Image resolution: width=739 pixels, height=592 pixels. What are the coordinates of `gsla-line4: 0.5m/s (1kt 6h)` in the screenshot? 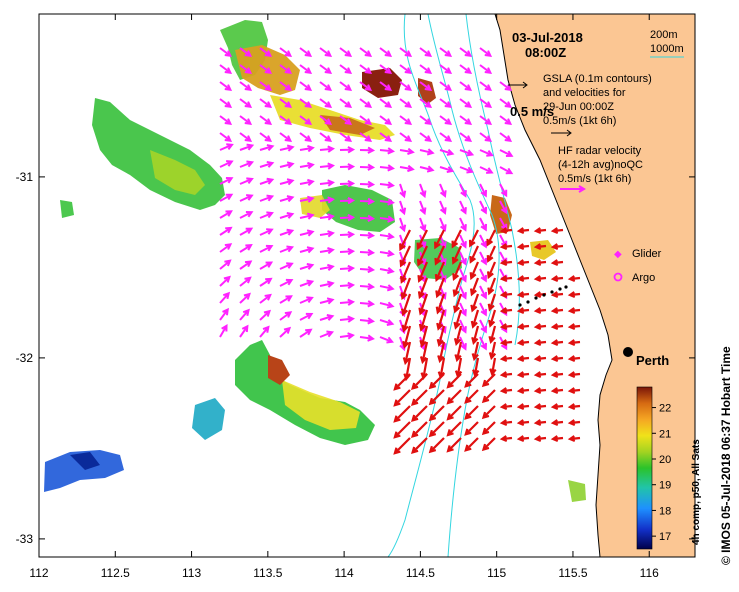 It's located at (579, 121).